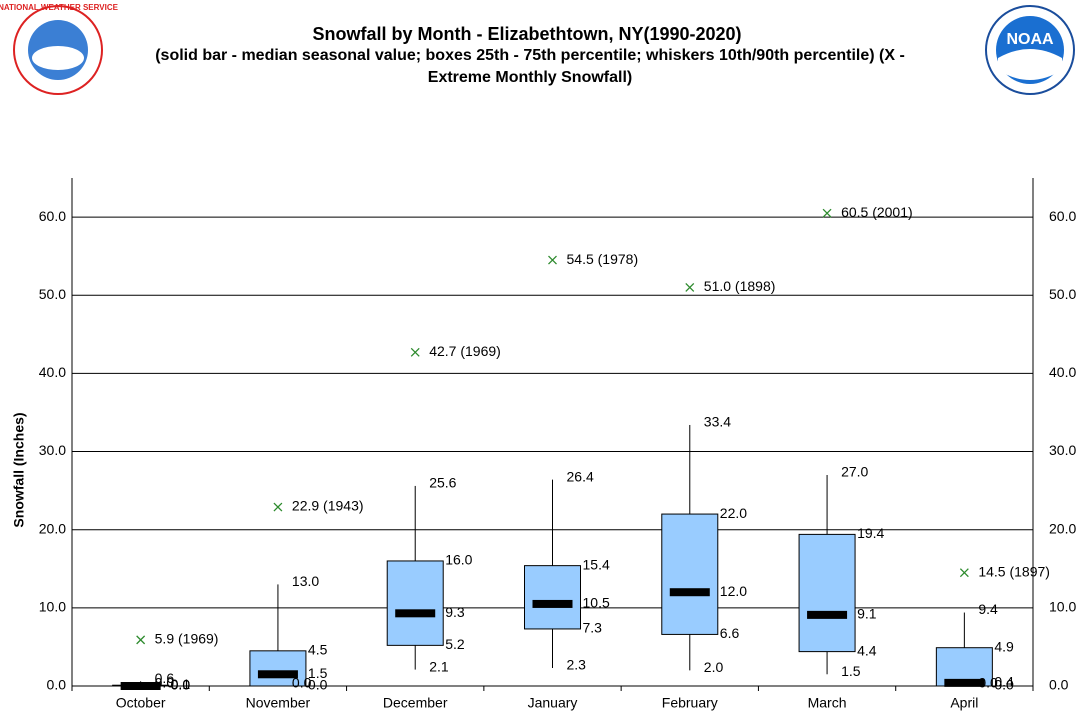 This screenshot has width=1088, height=723. Describe the element at coordinates (52, 607) in the screenshot. I see `y-tick-label: 10.0` at that location.